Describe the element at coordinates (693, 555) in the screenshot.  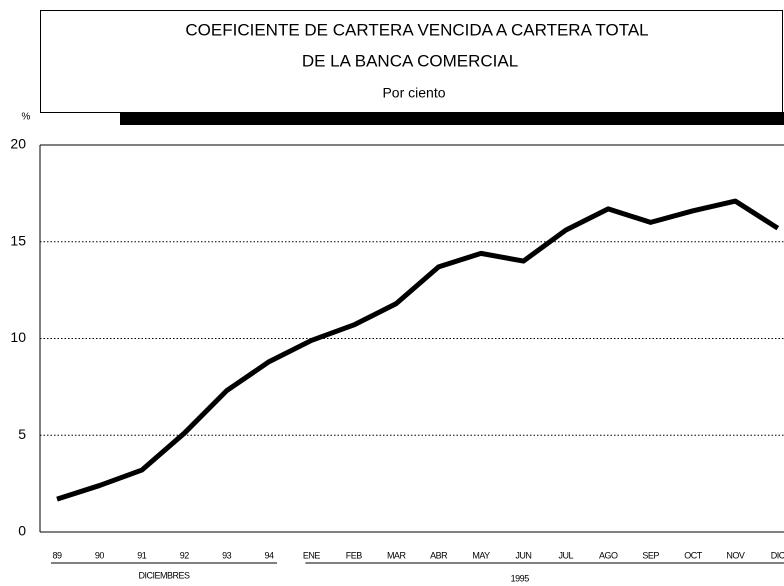
I see `x-tick-label: OCT` at that location.